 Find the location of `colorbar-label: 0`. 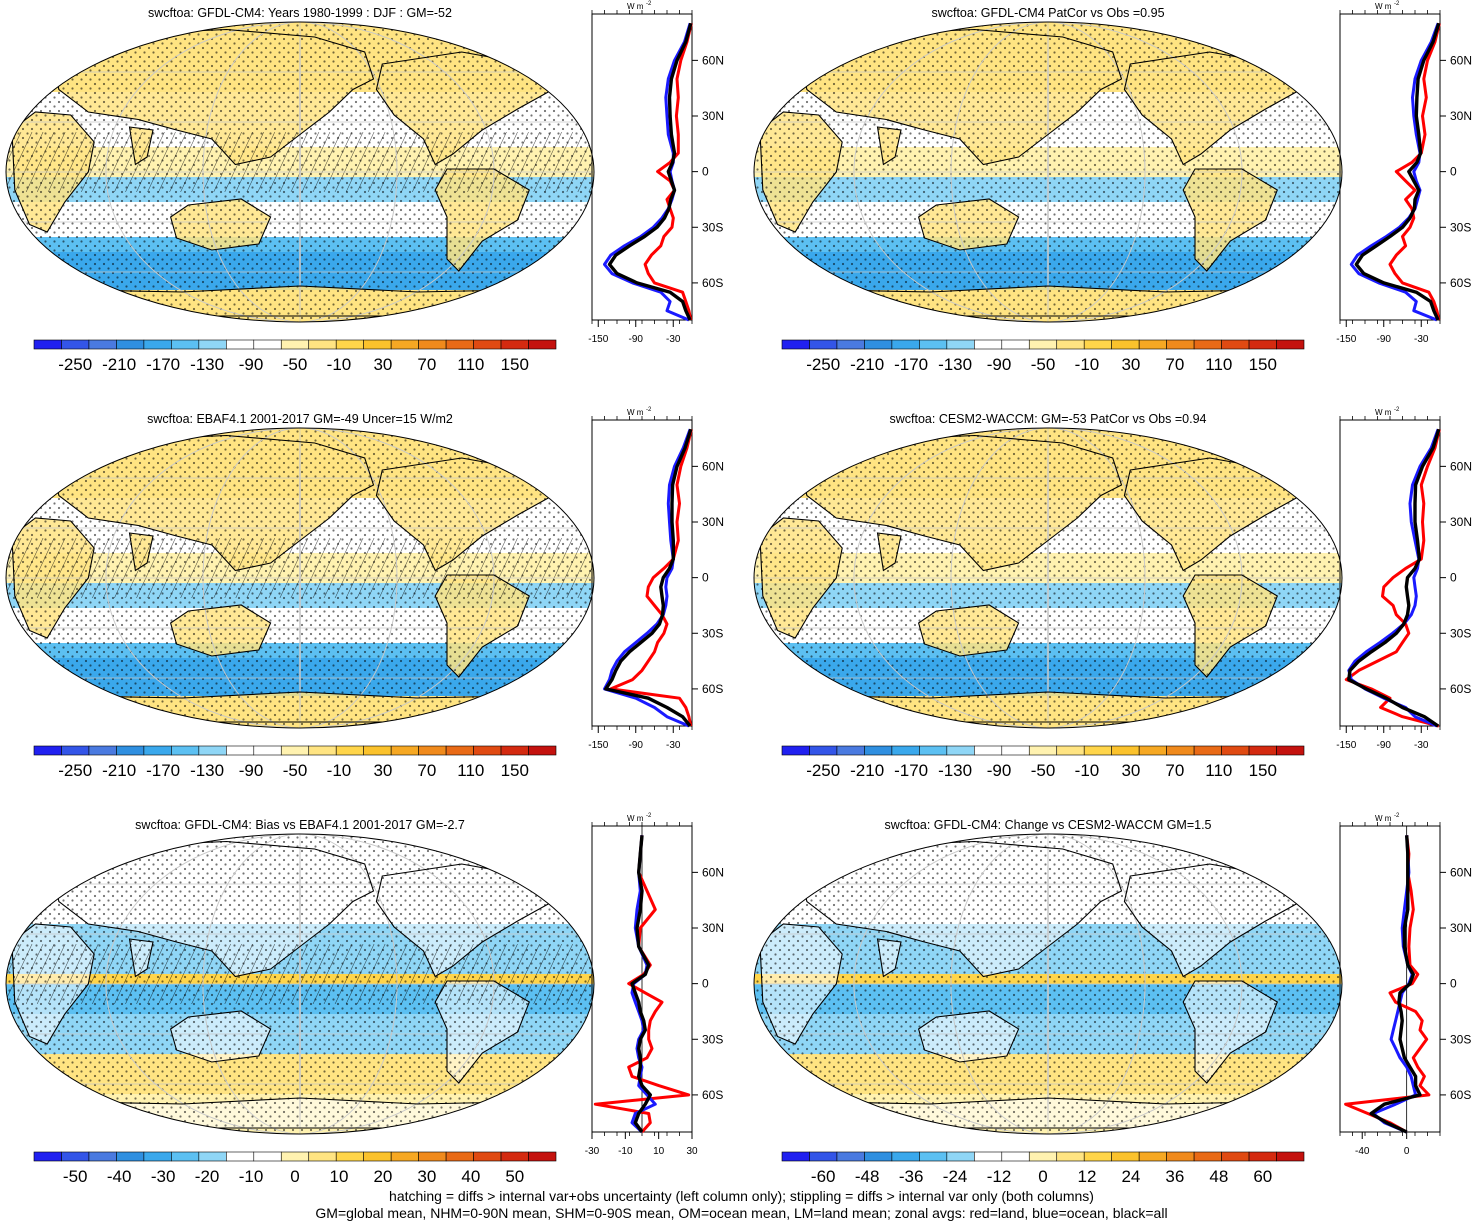

colorbar-label: 0 is located at coordinates (294, 1176).